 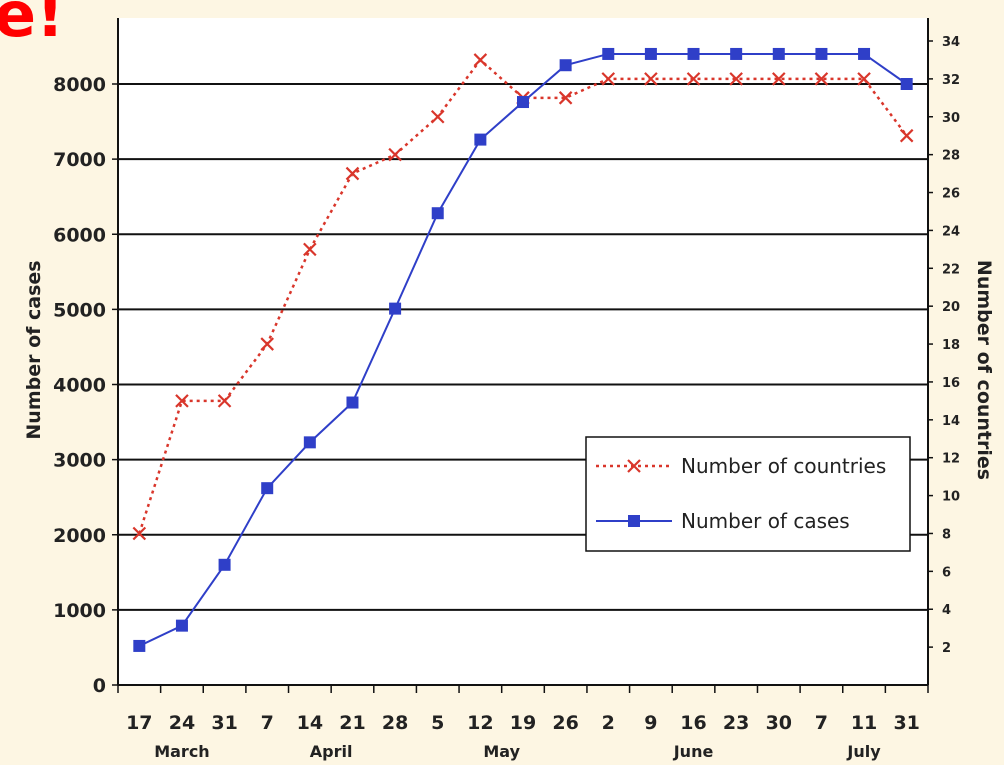 What do you see at coordinates (783, 466) in the screenshot?
I see `legend-label: Number of countries` at bounding box center [783, 466].